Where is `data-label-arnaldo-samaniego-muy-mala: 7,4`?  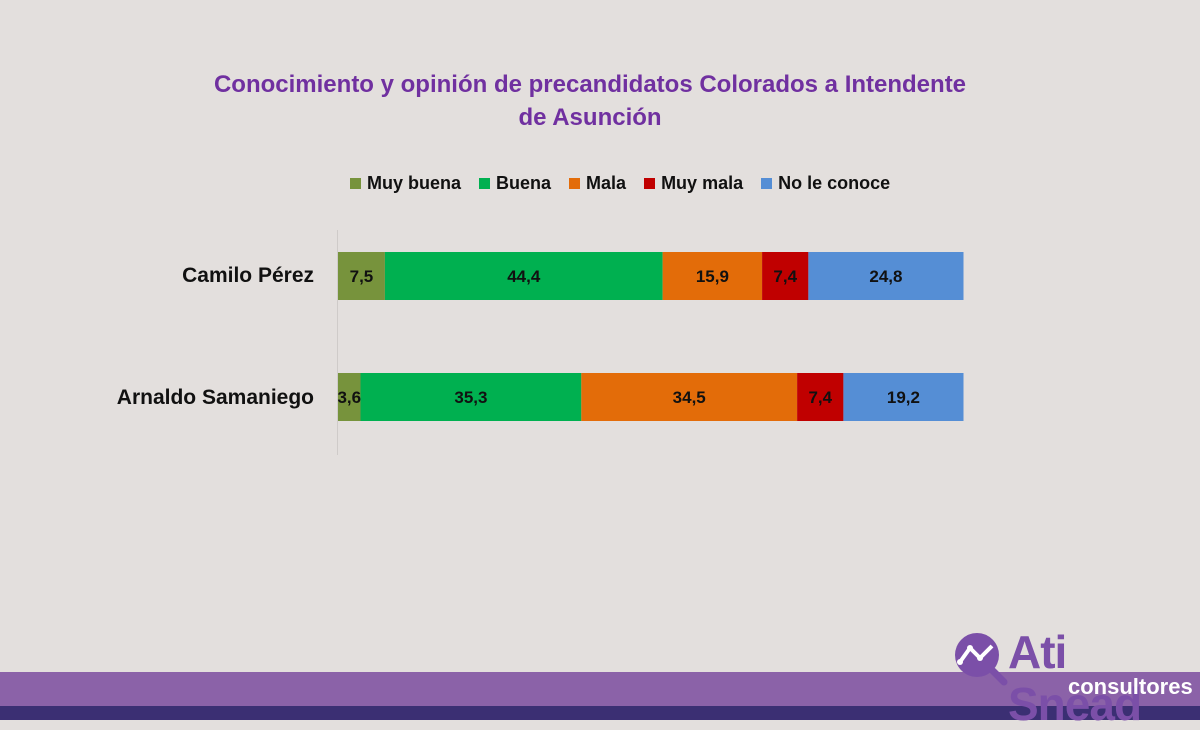 data-label-arnaldo-samaniego-muy-mala: 7,4 is located at coordinates (820, 397).